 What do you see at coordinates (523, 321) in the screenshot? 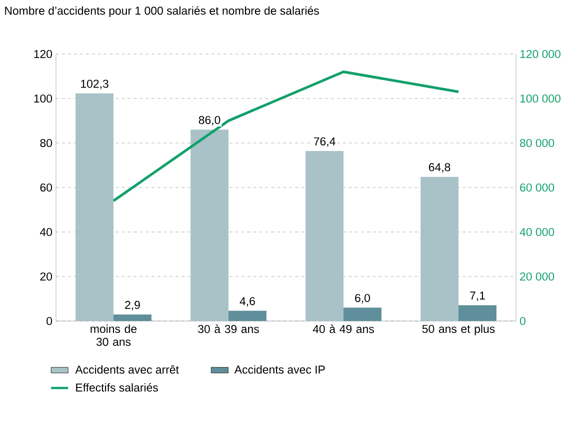
I see `y2-tick-label: 0` at bounding box center [523, 321].